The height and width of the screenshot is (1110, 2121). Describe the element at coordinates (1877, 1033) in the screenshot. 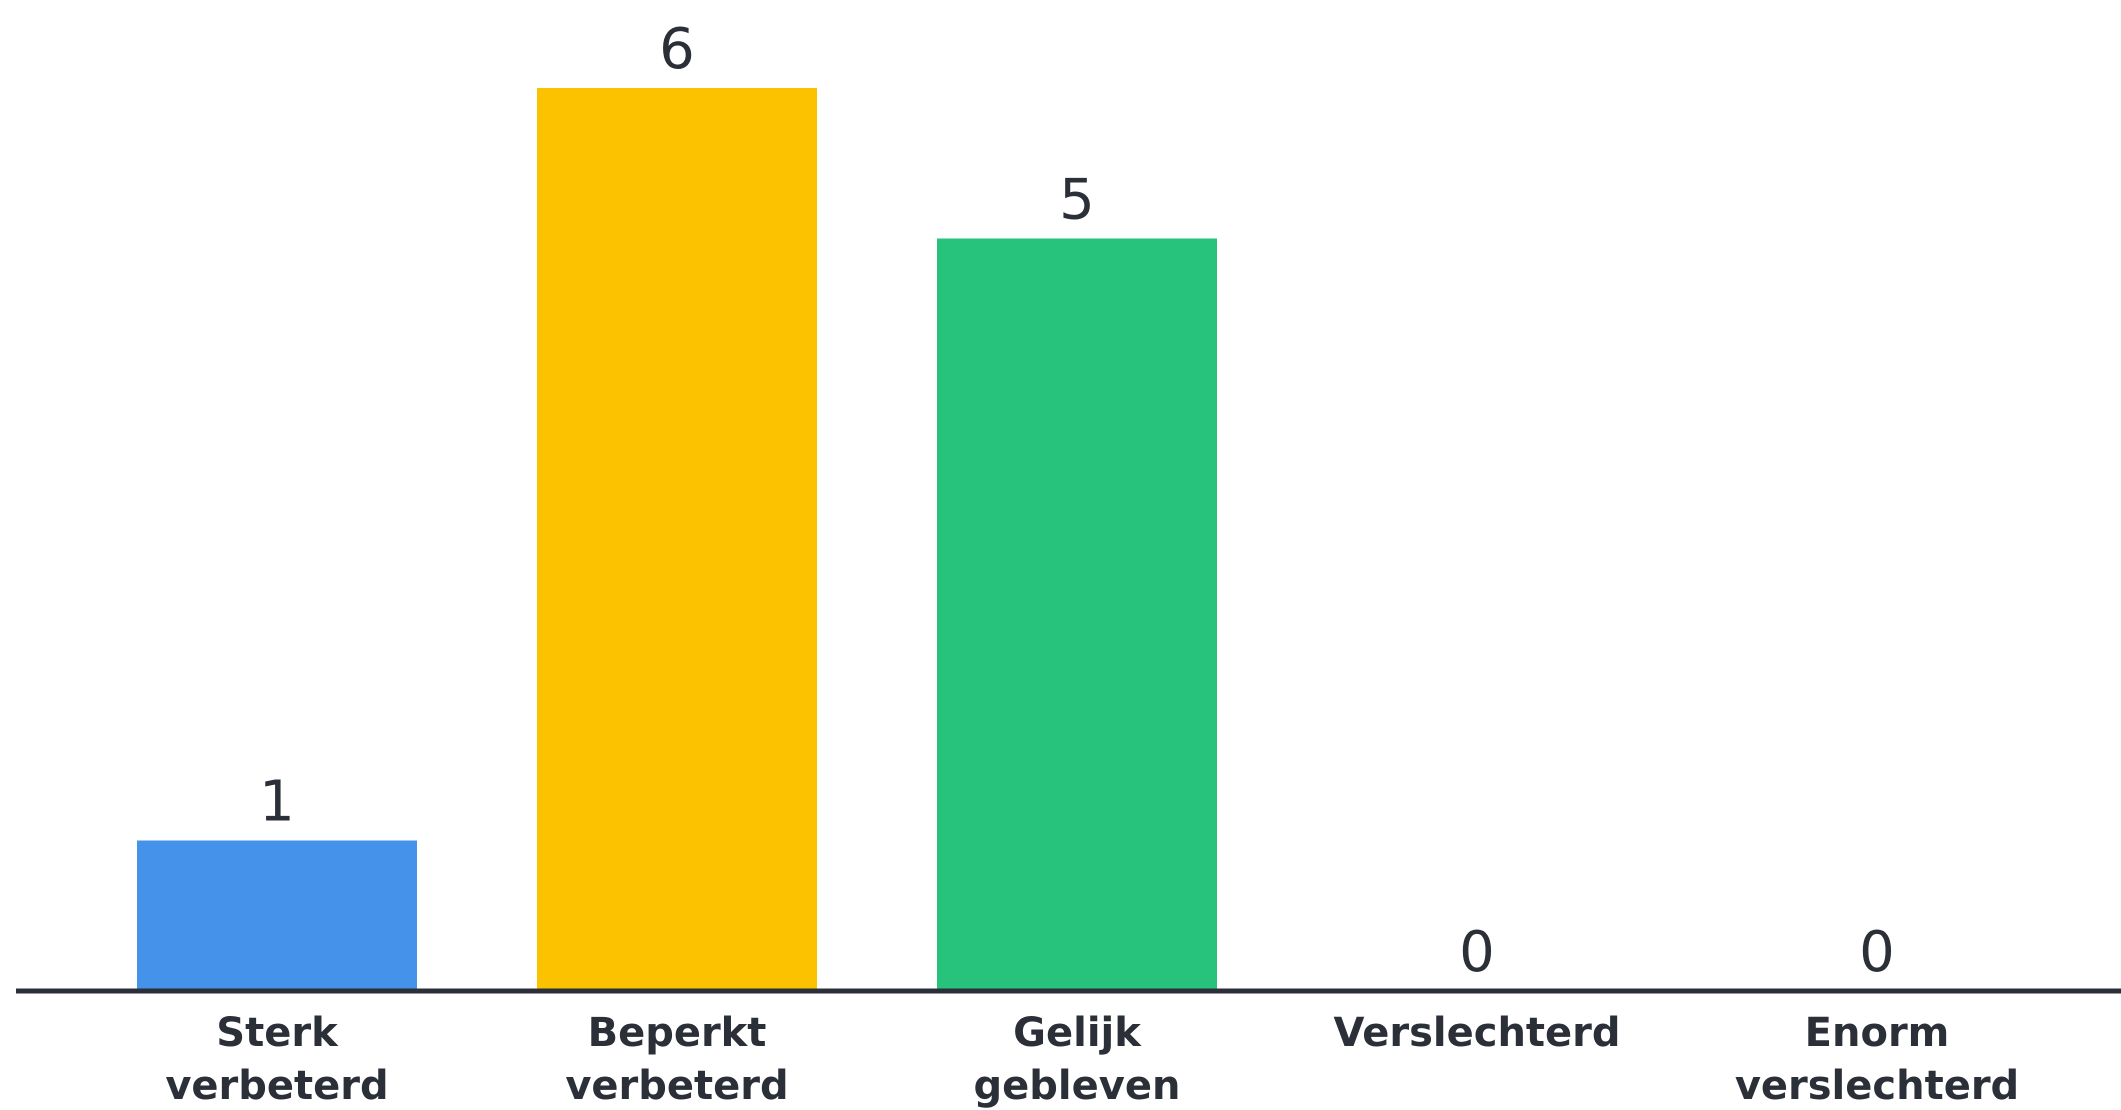

I see `category-label-line: Enorm` at that location.